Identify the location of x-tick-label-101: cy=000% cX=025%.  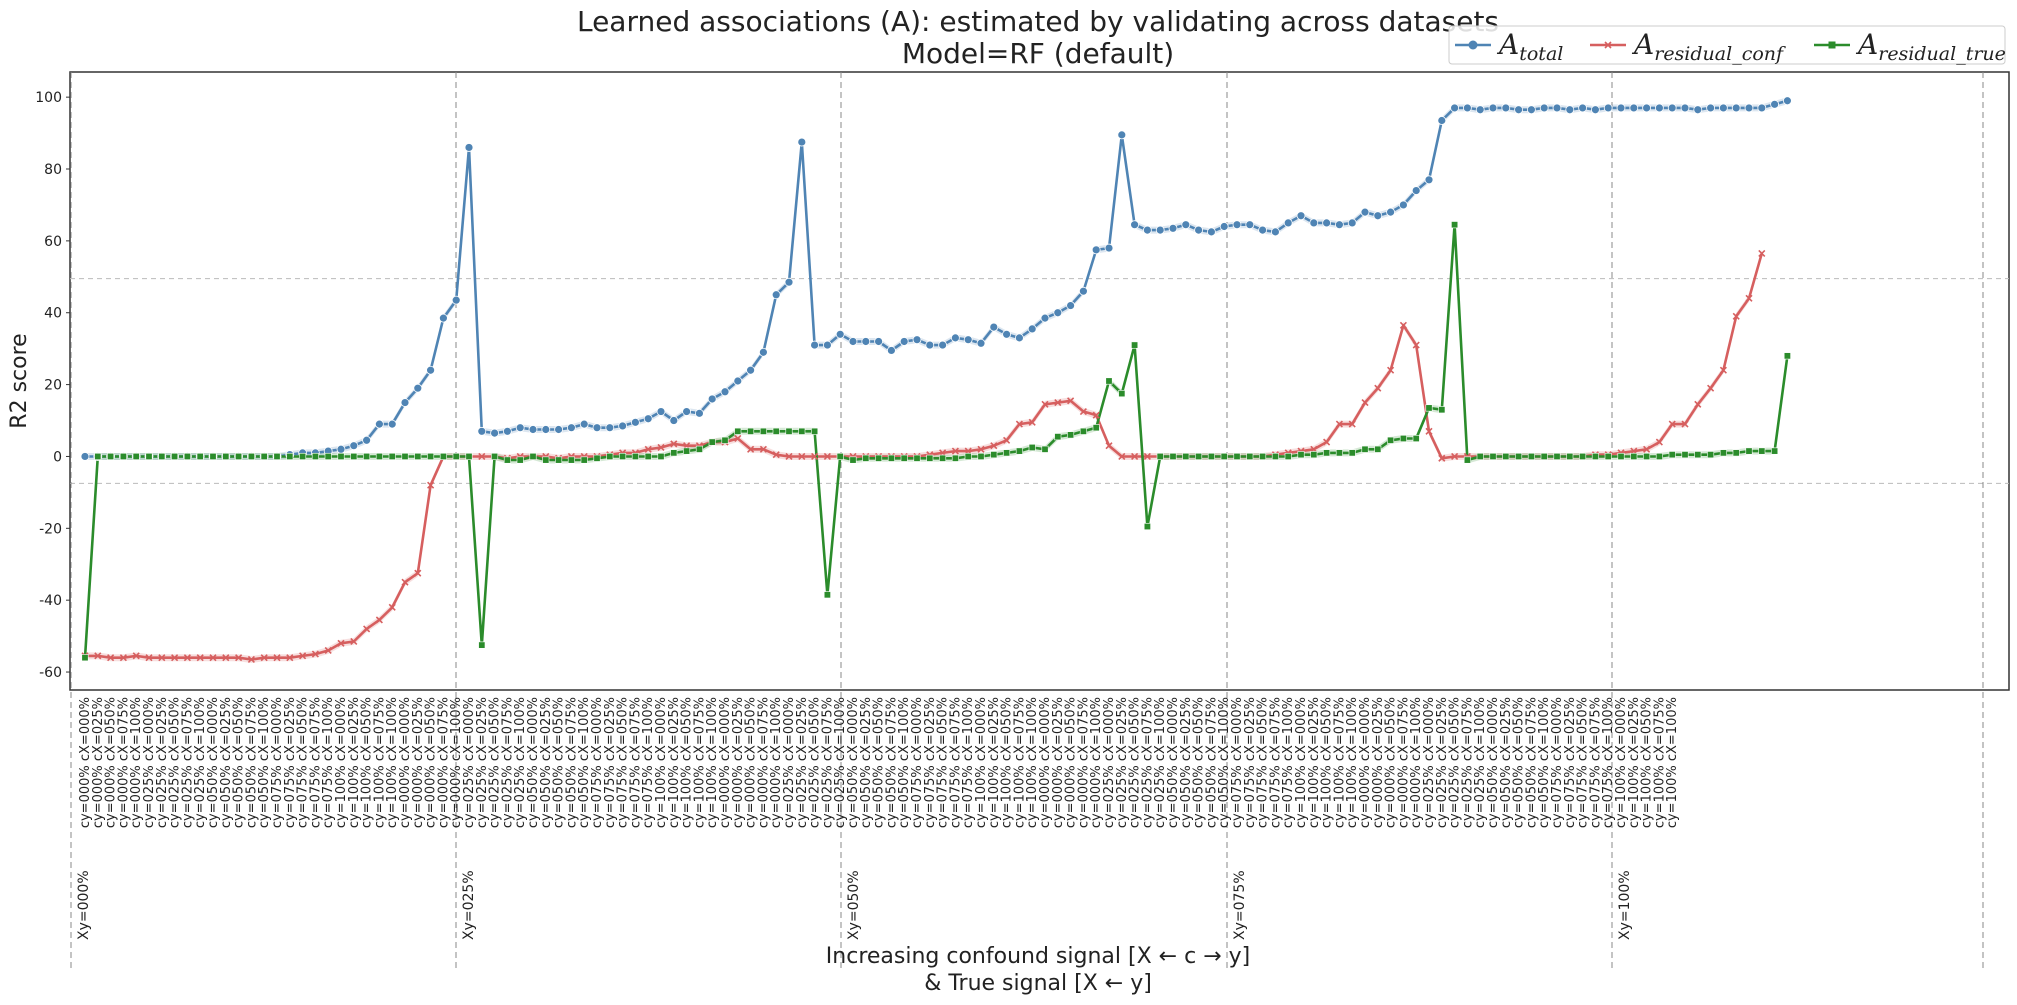
(1378, 762).